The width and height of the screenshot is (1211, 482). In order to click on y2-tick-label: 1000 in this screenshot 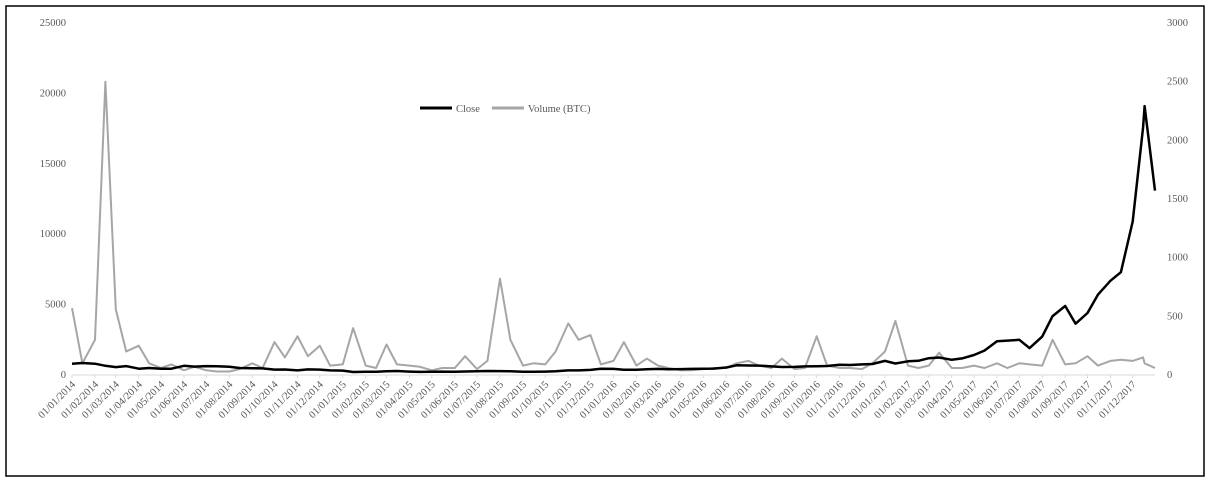, I will do `click(1177, 258)`.